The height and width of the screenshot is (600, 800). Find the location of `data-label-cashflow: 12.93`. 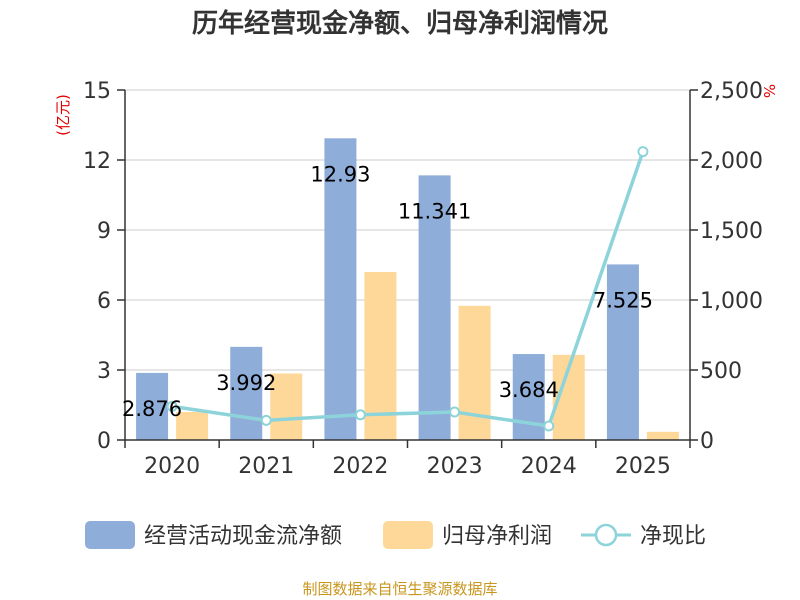

data-label-cashflow: 12.93 is located at coordinates (340, 174).